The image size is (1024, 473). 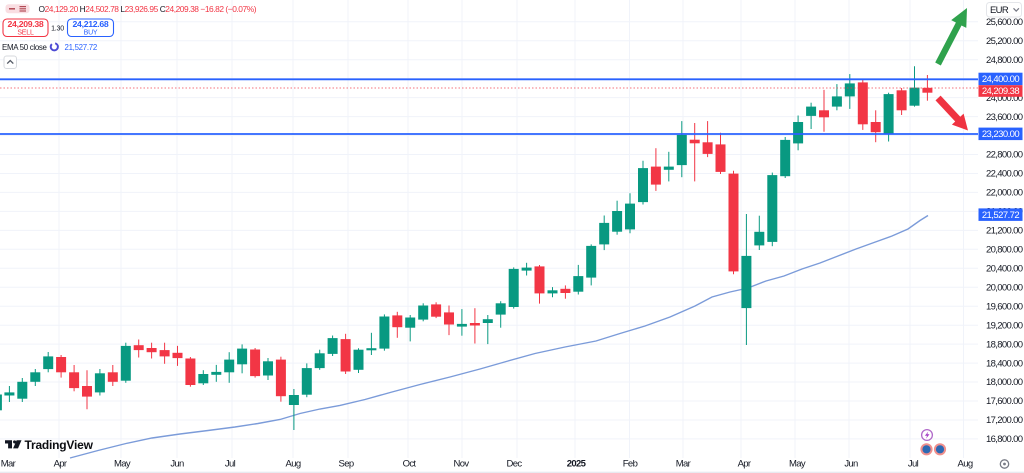 I want to click on svg-text: 19,200.00, so click(x=1004, y=325).